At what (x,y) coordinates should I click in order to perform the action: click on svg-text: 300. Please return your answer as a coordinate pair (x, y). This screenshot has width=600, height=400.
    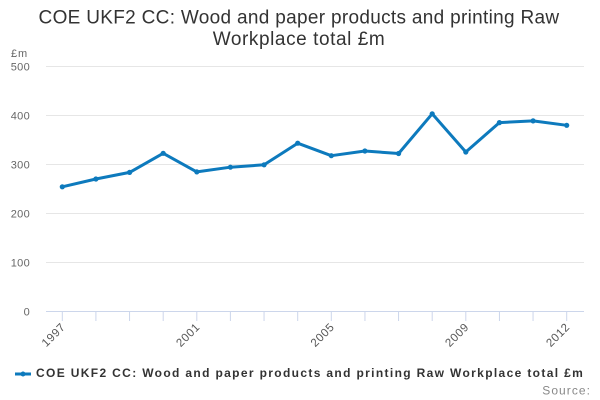
    Looking at the image, I should click on (20, 166).